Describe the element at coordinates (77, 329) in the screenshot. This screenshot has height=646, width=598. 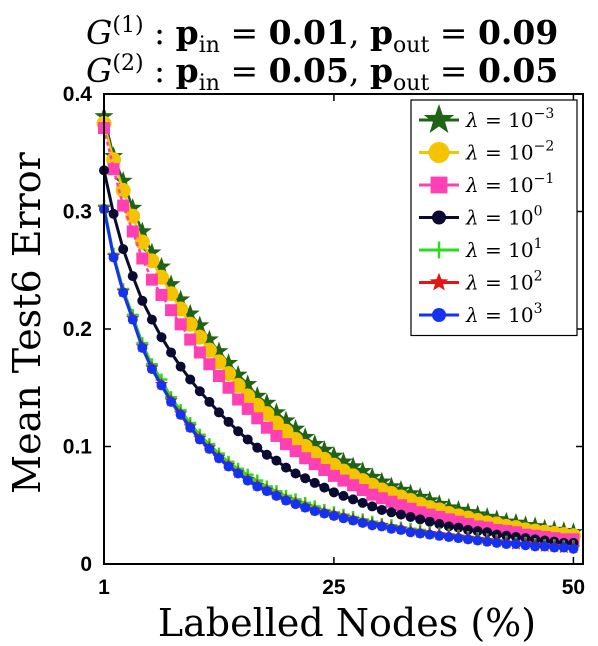
I see `y-tick-label: 0.2` at that location.